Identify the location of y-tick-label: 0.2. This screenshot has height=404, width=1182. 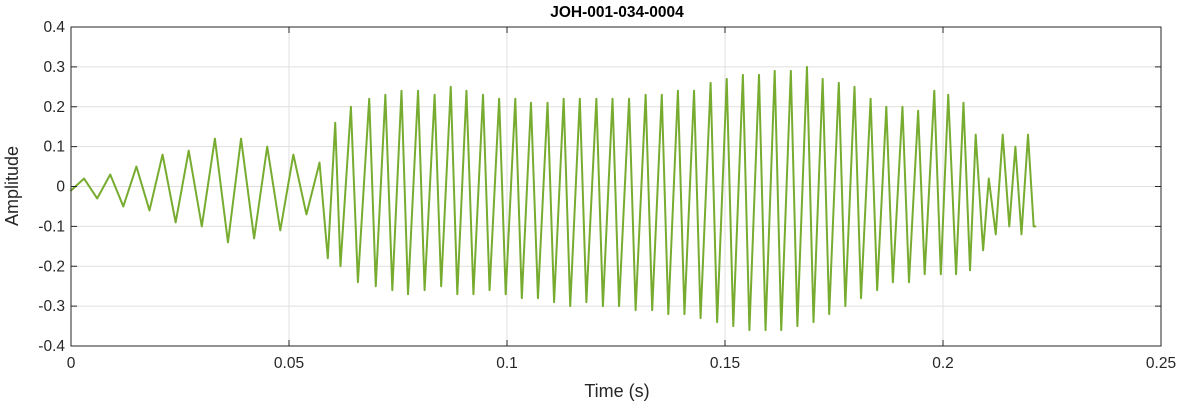
(54, 107).